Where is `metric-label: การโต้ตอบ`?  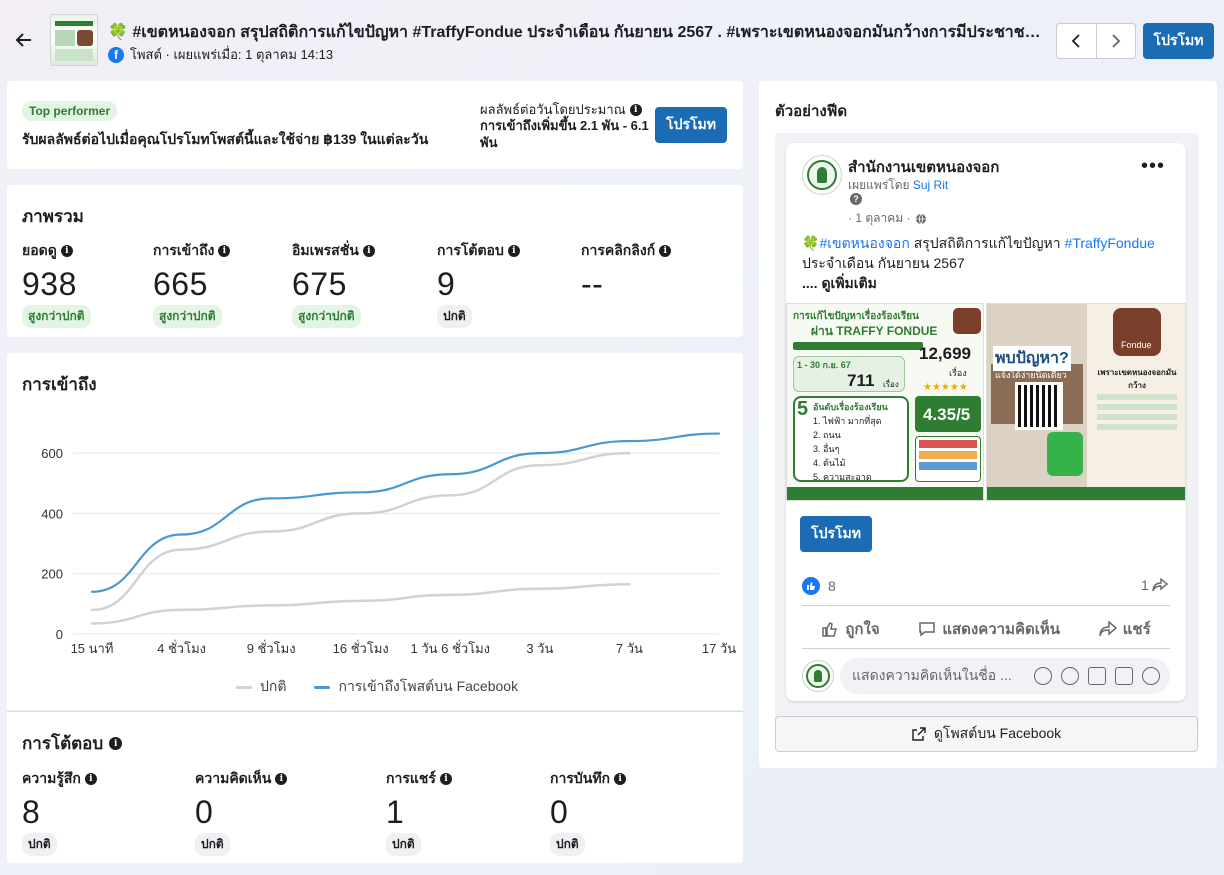
metric-label: การโต้ตอบ is located at coordinates (470, 250).